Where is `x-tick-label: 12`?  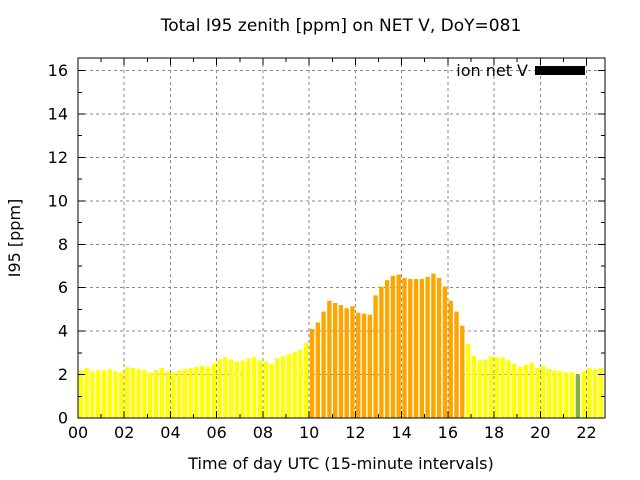 x-tick-label: 12 is located at coordinates (355, 432).